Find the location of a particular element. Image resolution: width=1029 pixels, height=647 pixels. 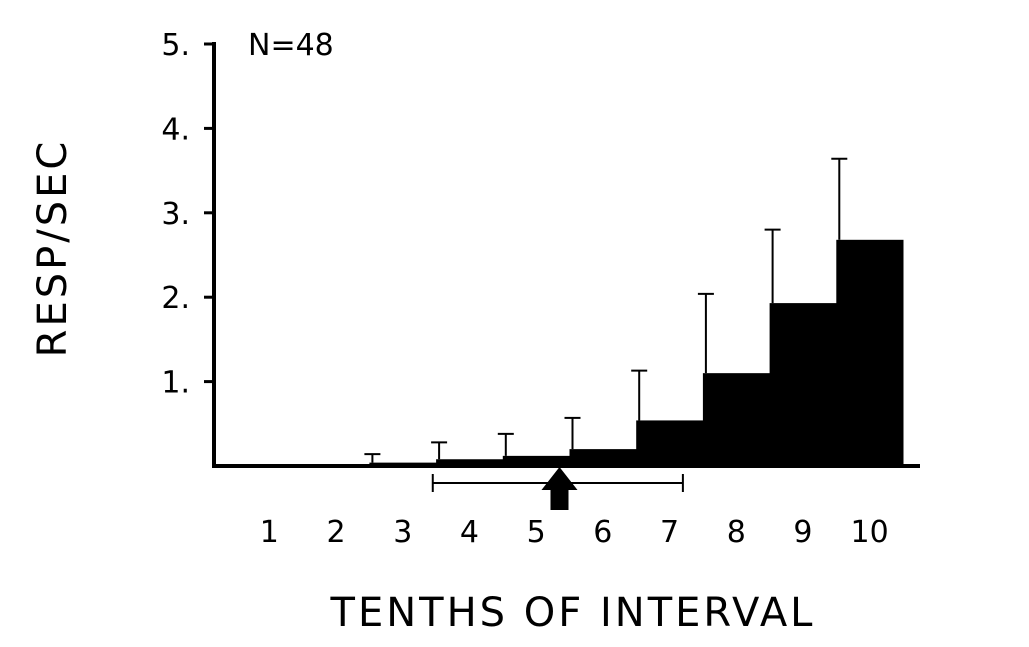

interval-marker is located at coordinates (557, 488).